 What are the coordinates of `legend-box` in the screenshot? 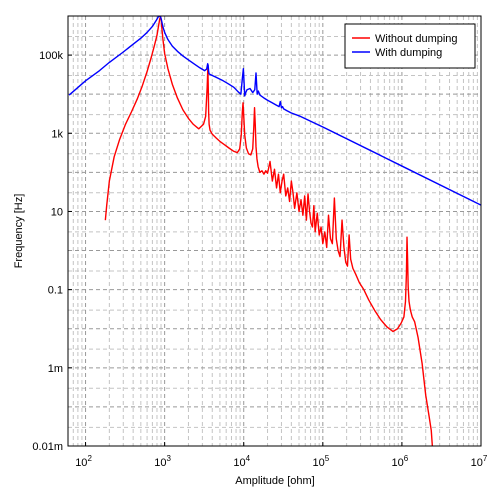 It's located at (410, 46).